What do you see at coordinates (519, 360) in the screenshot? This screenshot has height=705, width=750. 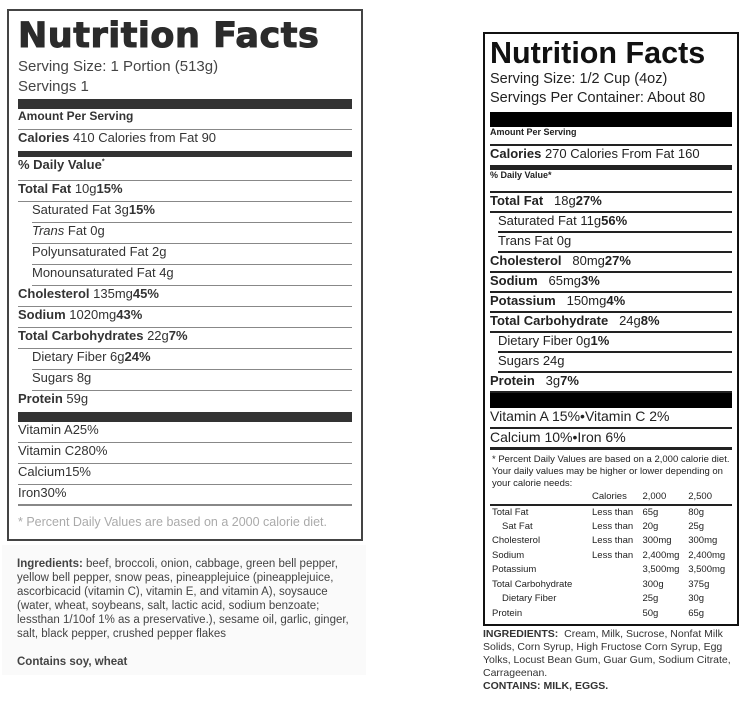 I see `nutrient-name: Sugars` at bounding box center [519, 360].